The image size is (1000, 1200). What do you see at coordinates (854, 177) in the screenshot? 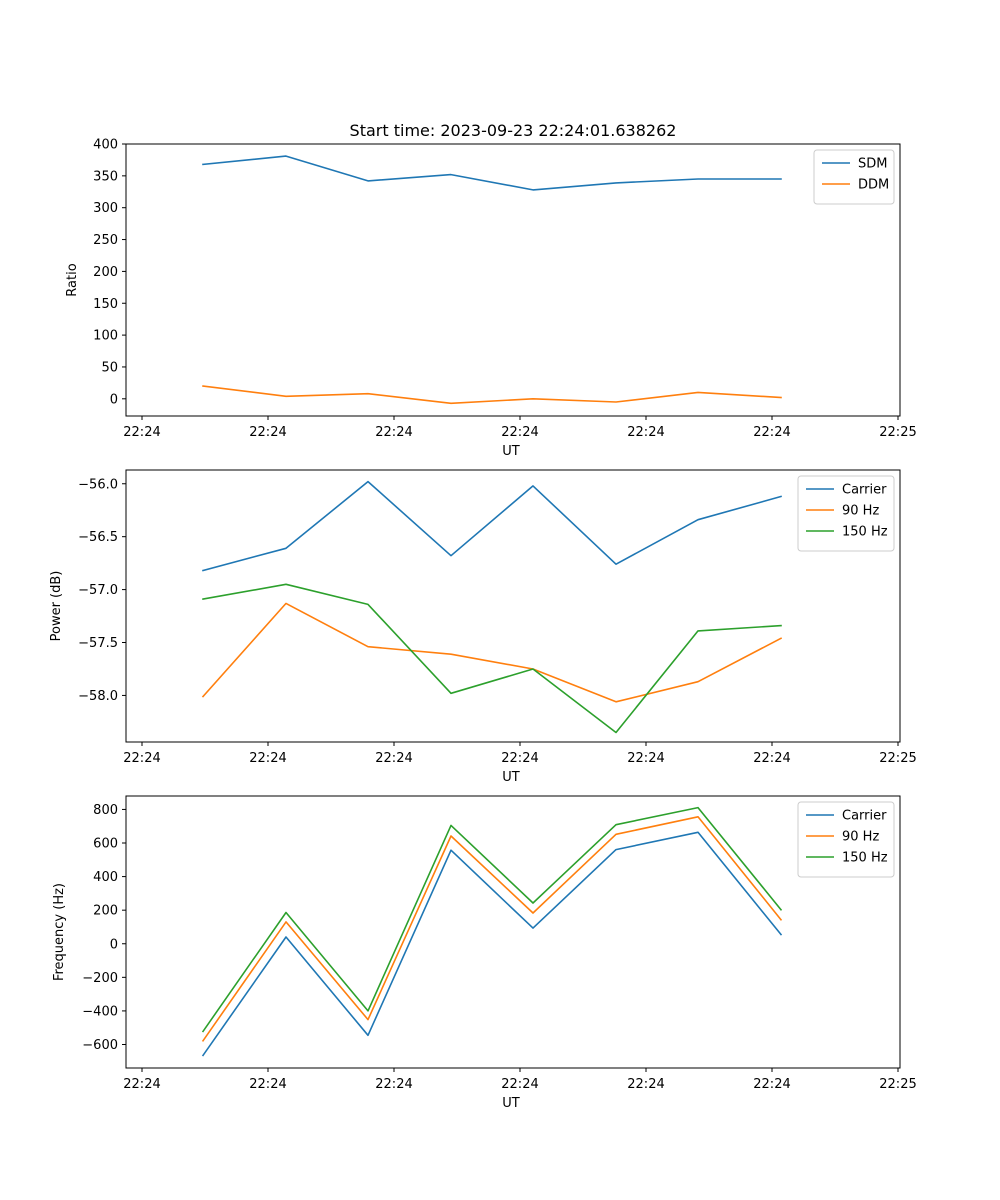
I see `legend: SDM DDM` at bounding box center [854, 177].